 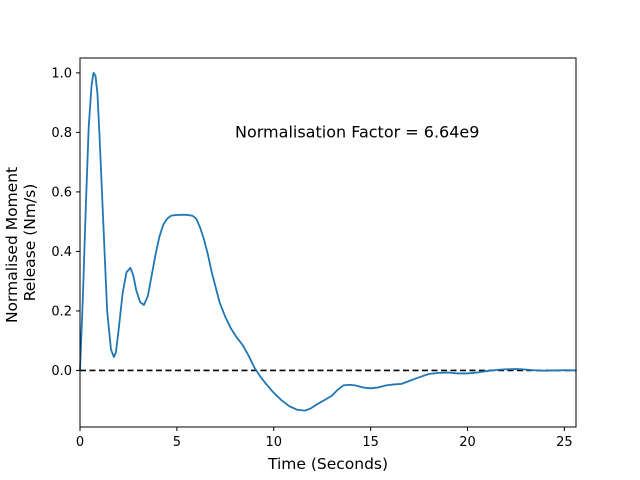 What do you see at coordinates (80, 442) in the screenshot?
I see `x-tick-label: 0` at bounding box center [80, 442].